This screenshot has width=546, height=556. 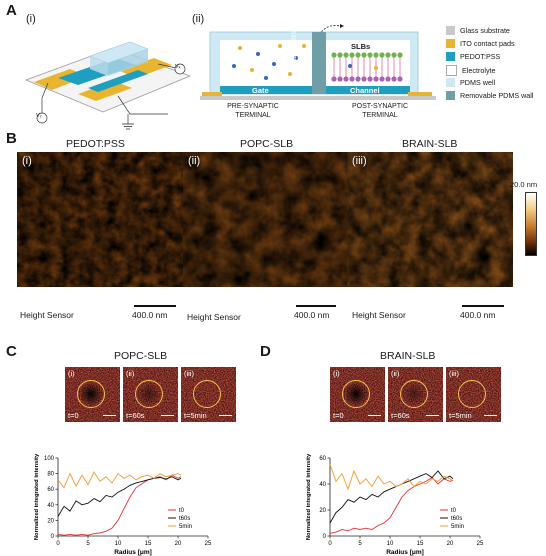 I want to click on afm-footer-2: Height Sensor, so click(x=214, y=317).